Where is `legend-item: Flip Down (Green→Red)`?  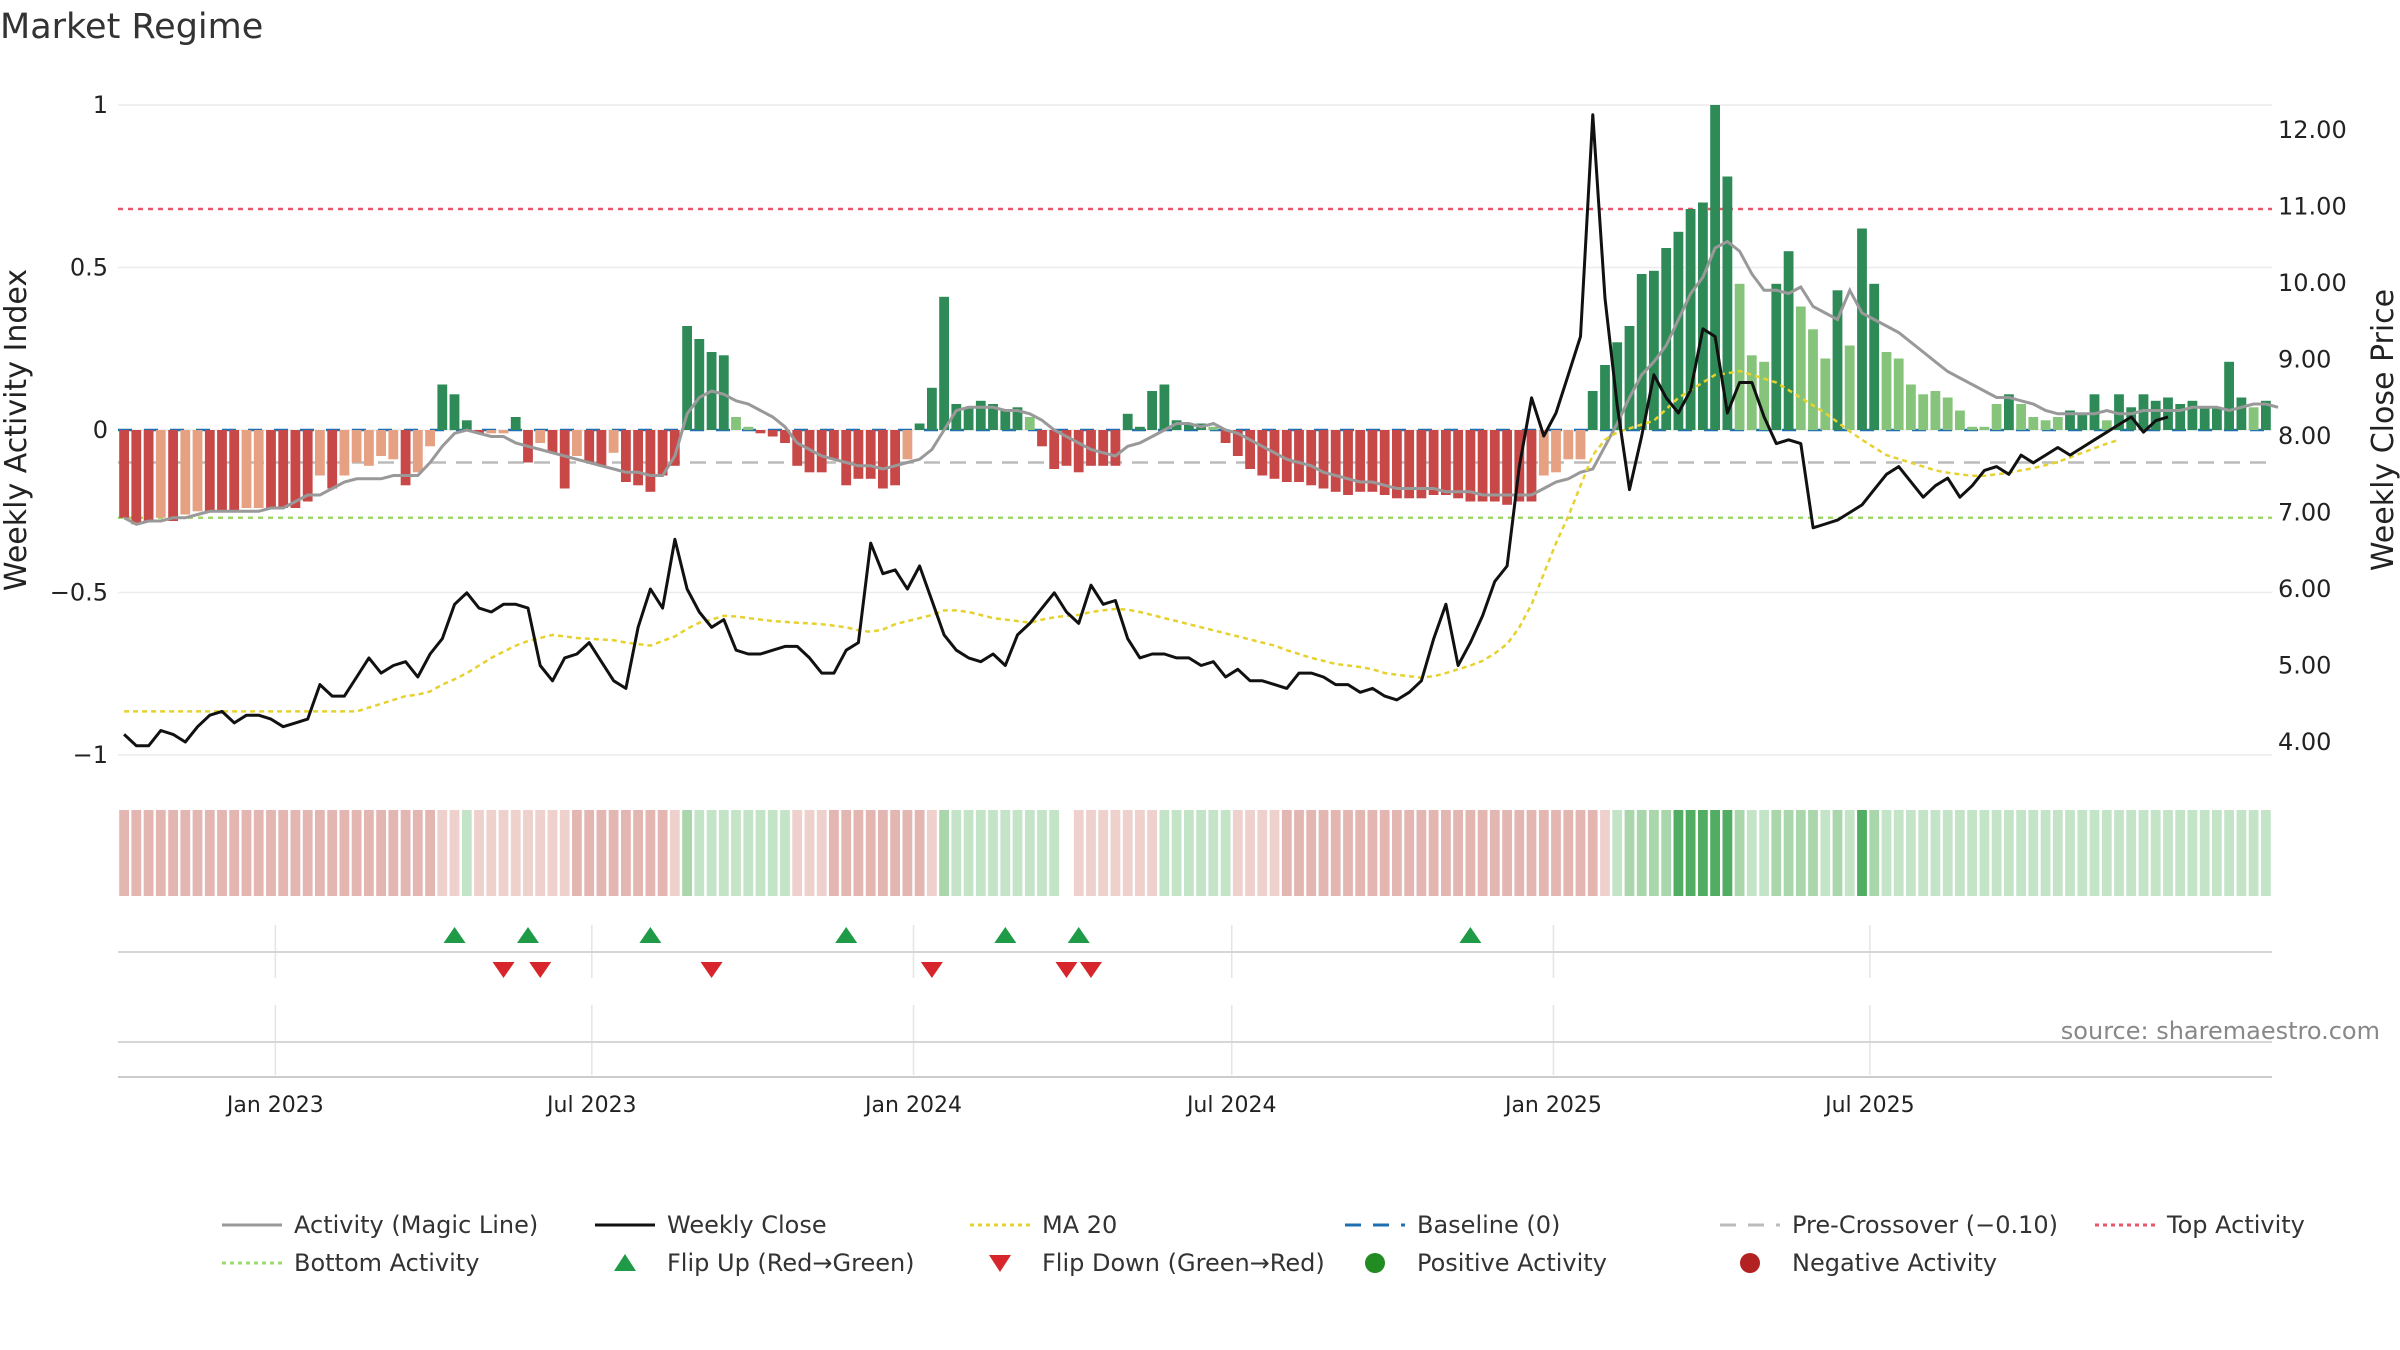
legend-item: Flip Down (Green→Red) is located at coordinates (1157, 1263).